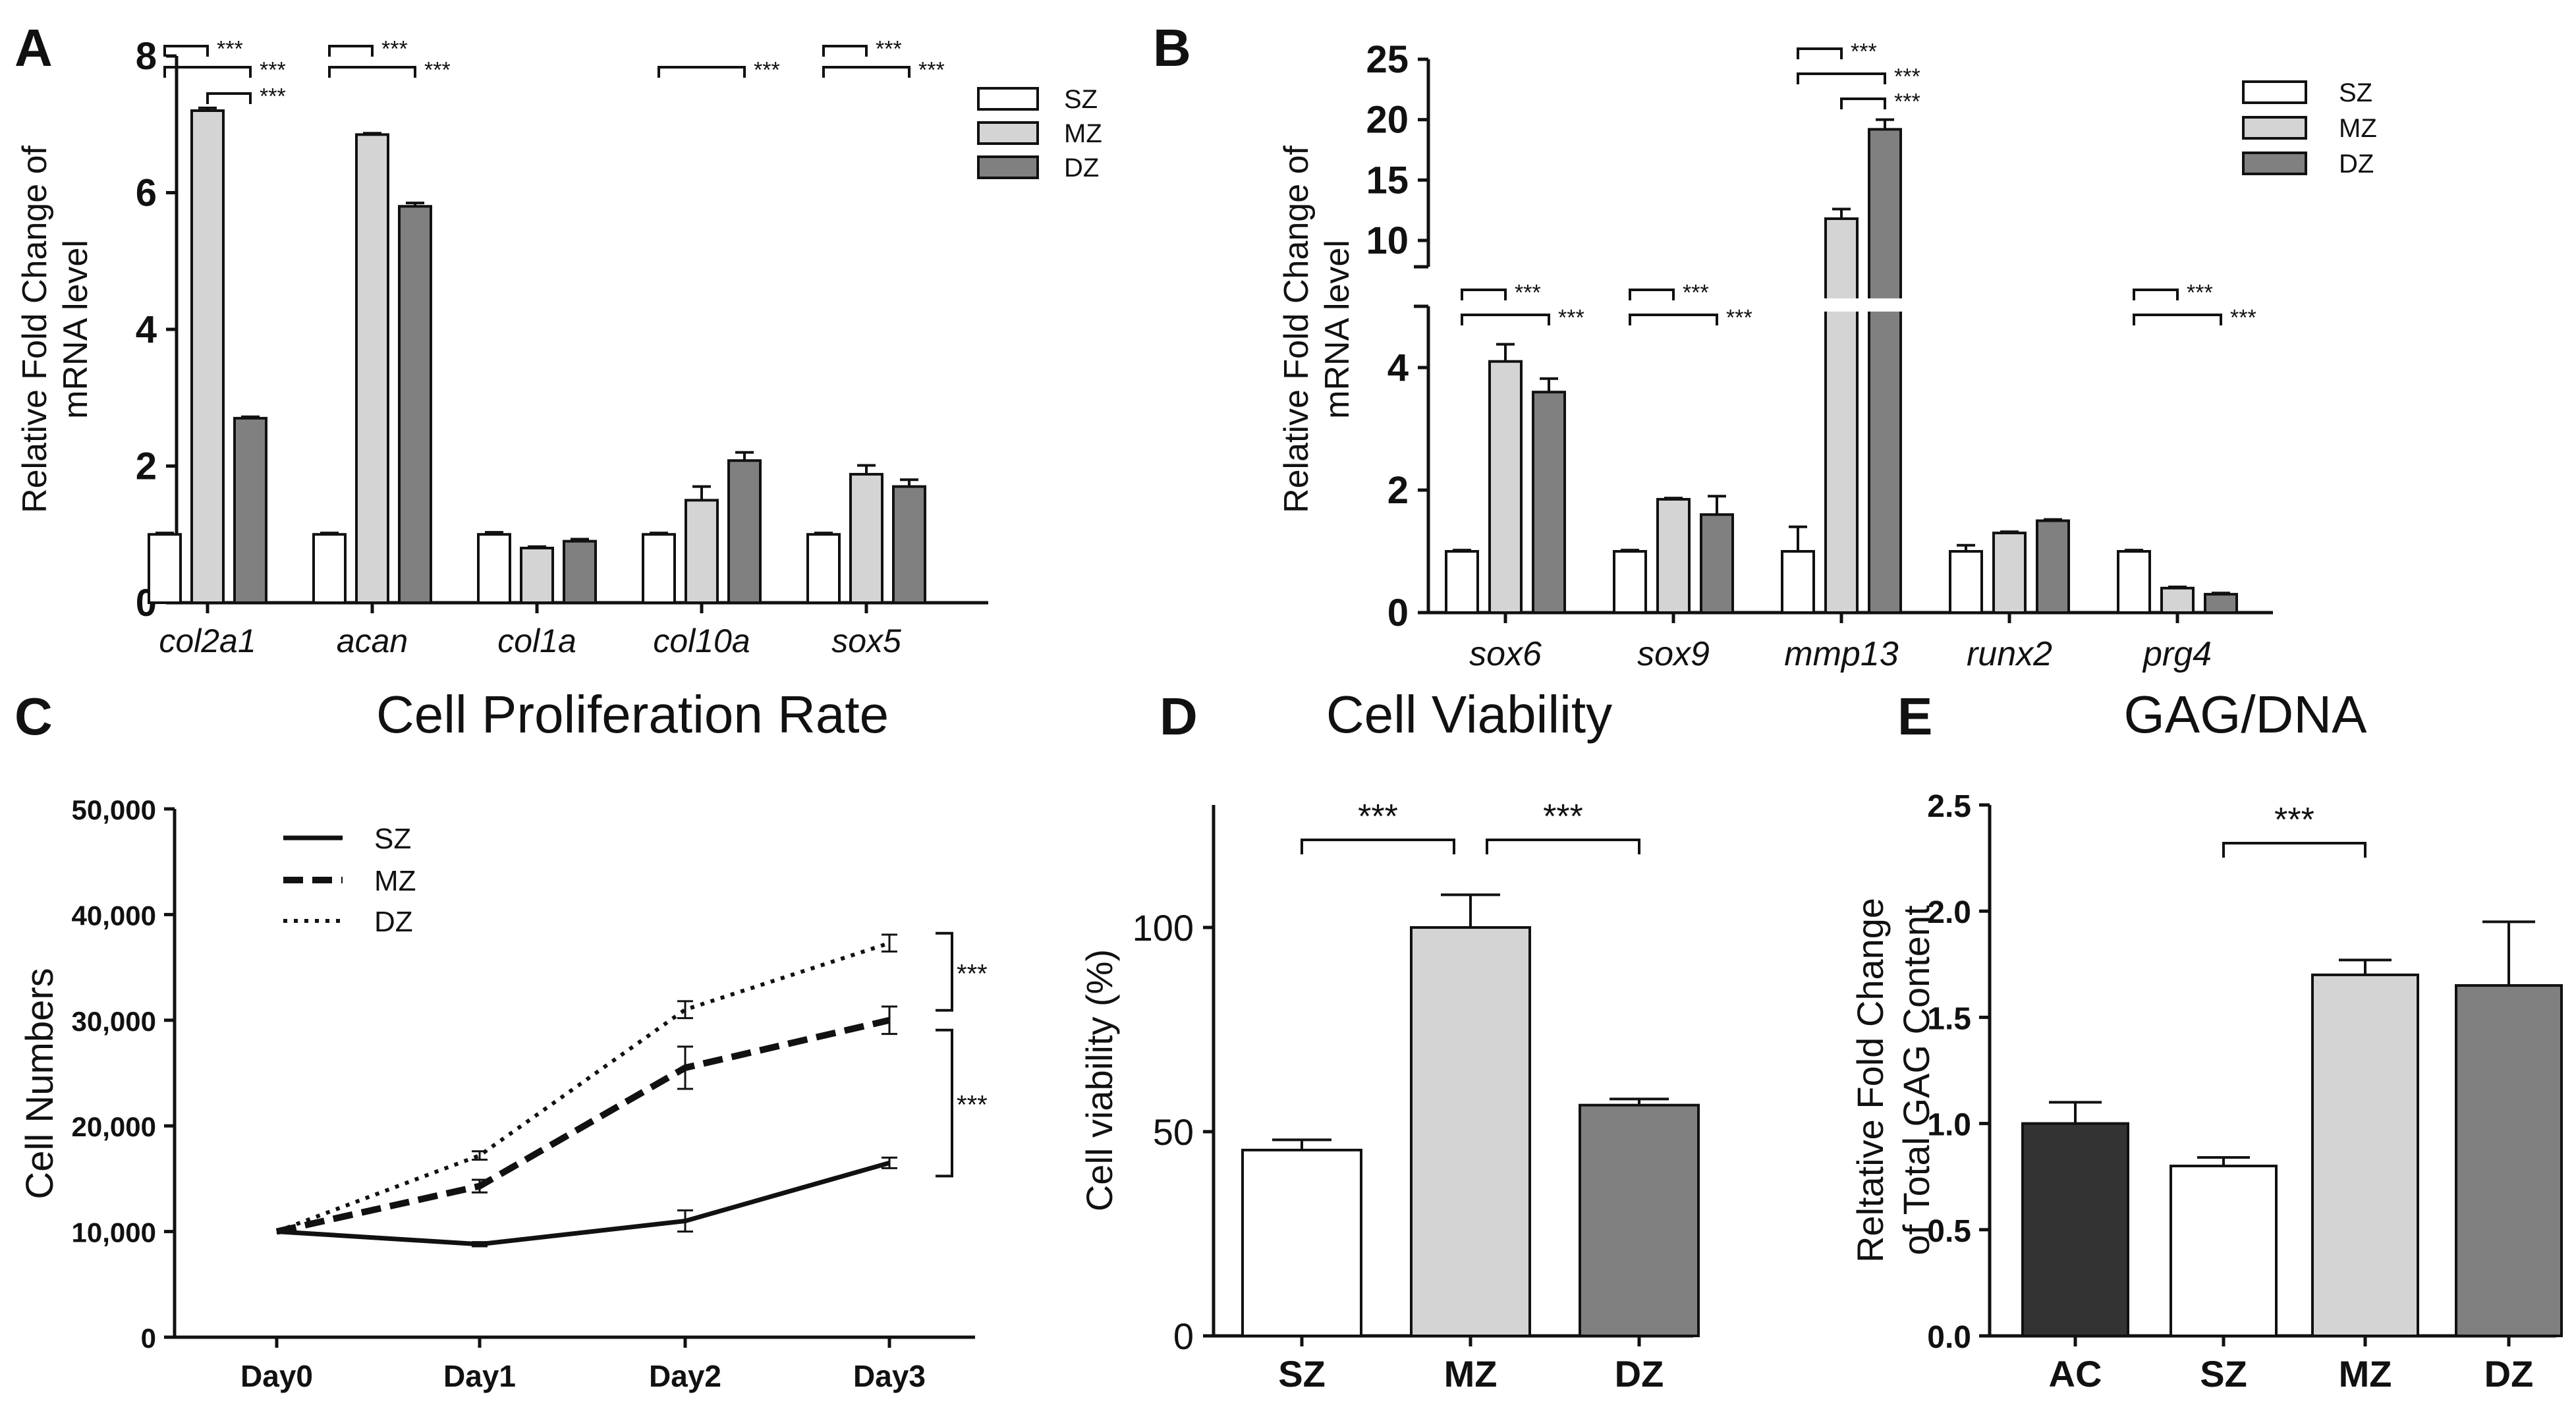 This screenshot has width=2576, height=1409. I want to click on bar-d-MZ, so click(1470, 1131).